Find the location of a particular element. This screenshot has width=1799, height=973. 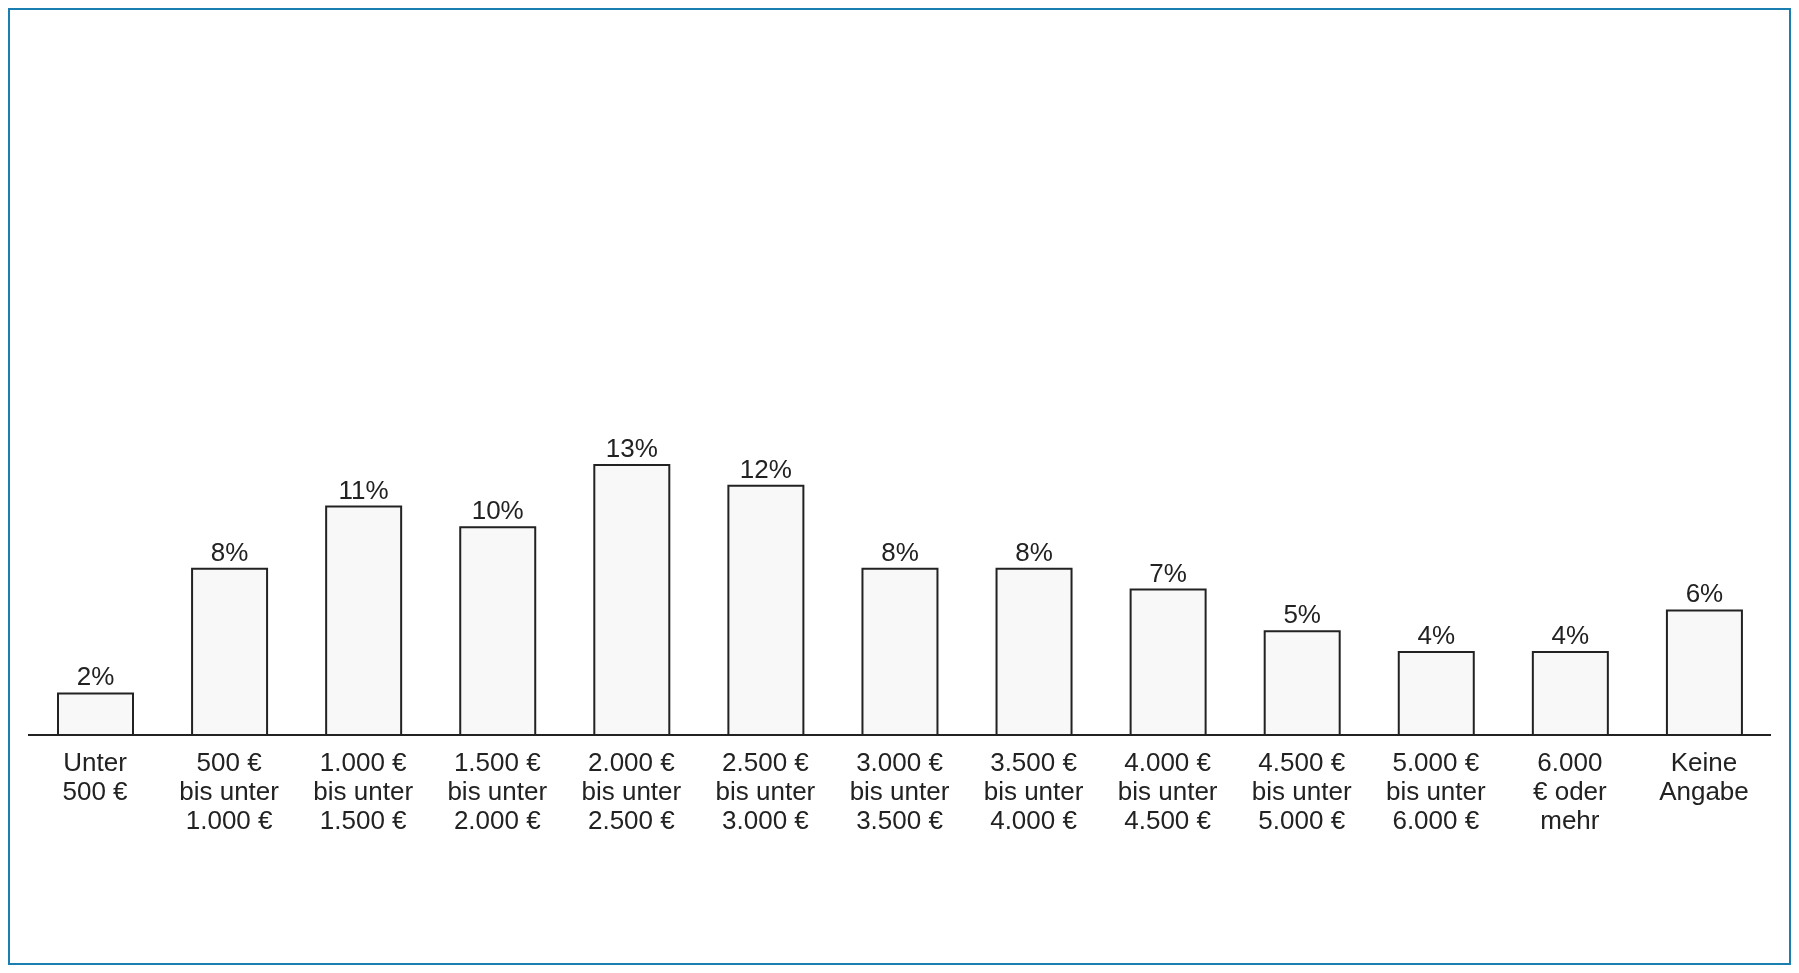

x-tick-label: 3.500 € bis unter 4.000 € is located at coordinates (1033, 791).